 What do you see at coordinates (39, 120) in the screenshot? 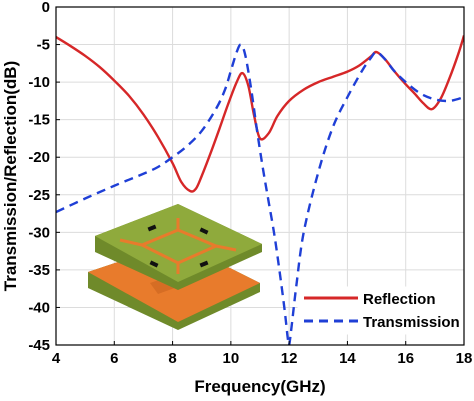
I see `y-tick-label: -15` at bounding box center [39, 120].